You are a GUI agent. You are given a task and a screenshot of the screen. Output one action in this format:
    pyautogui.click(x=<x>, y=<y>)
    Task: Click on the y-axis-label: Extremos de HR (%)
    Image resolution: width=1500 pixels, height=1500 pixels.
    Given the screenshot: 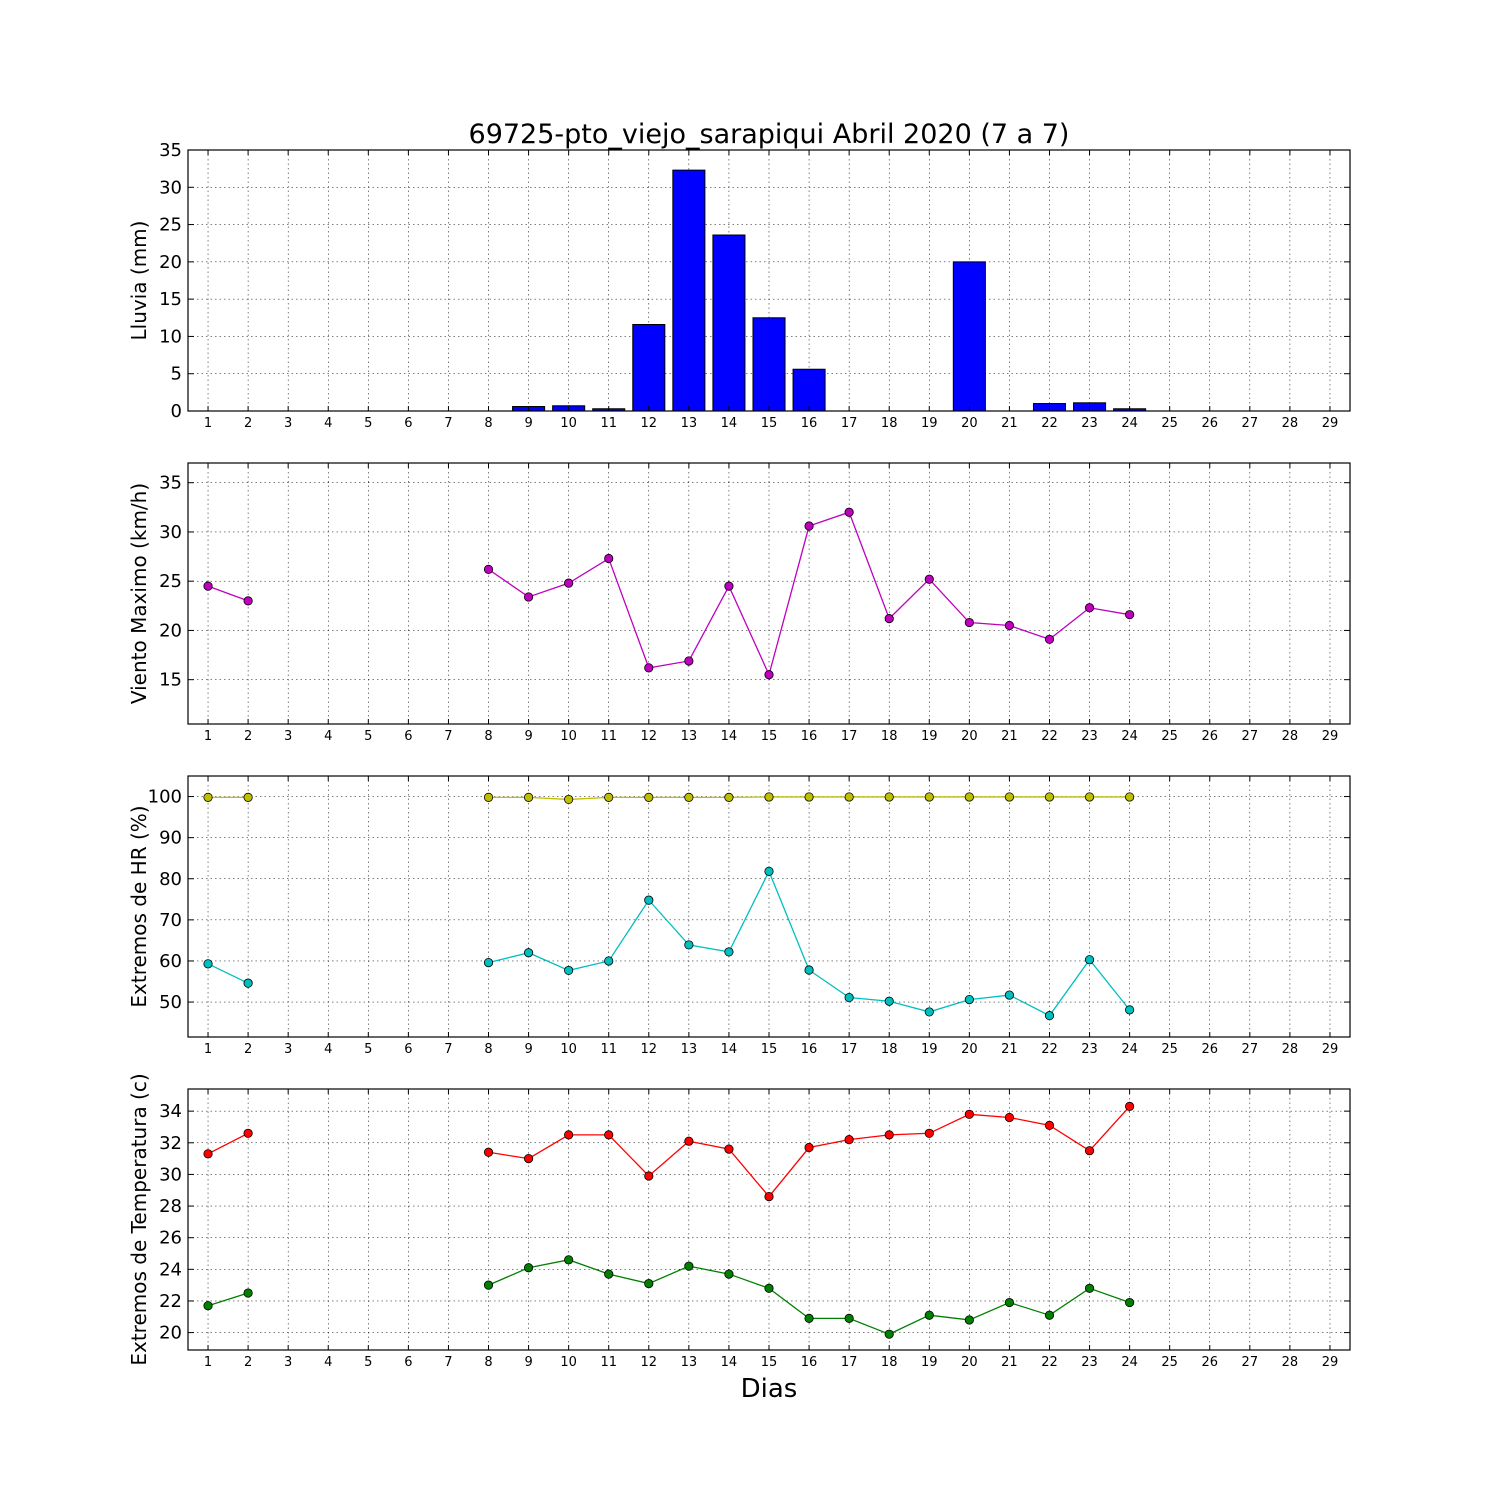 What is the action you would take?
    pyautogui.click(x=139, y=906)
    